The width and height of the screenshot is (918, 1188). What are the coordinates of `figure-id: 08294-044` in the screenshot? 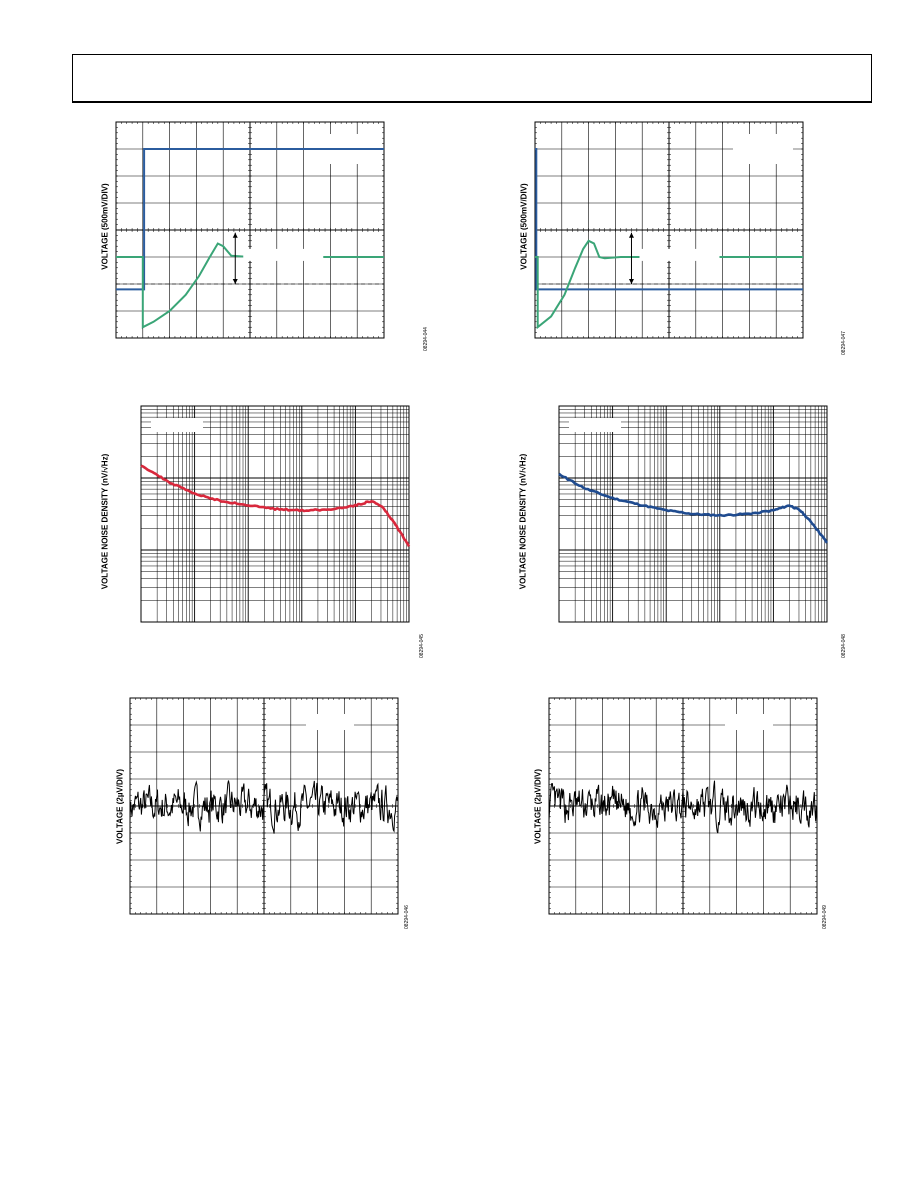 It's located at (426, 339).